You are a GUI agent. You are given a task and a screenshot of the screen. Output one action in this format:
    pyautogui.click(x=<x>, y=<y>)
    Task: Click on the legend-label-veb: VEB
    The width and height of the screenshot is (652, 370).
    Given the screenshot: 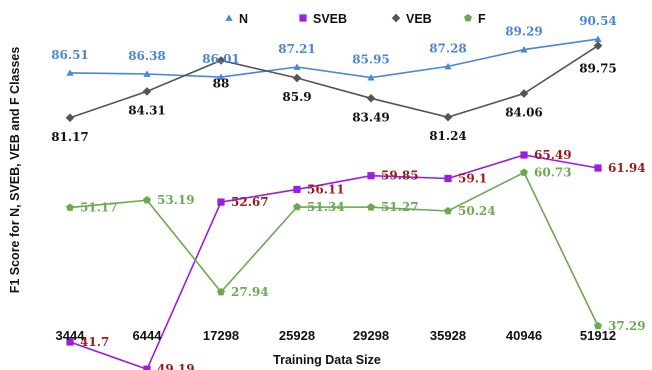 What is the action you would take?
    pyautogui.click(x=419, y=19)
    